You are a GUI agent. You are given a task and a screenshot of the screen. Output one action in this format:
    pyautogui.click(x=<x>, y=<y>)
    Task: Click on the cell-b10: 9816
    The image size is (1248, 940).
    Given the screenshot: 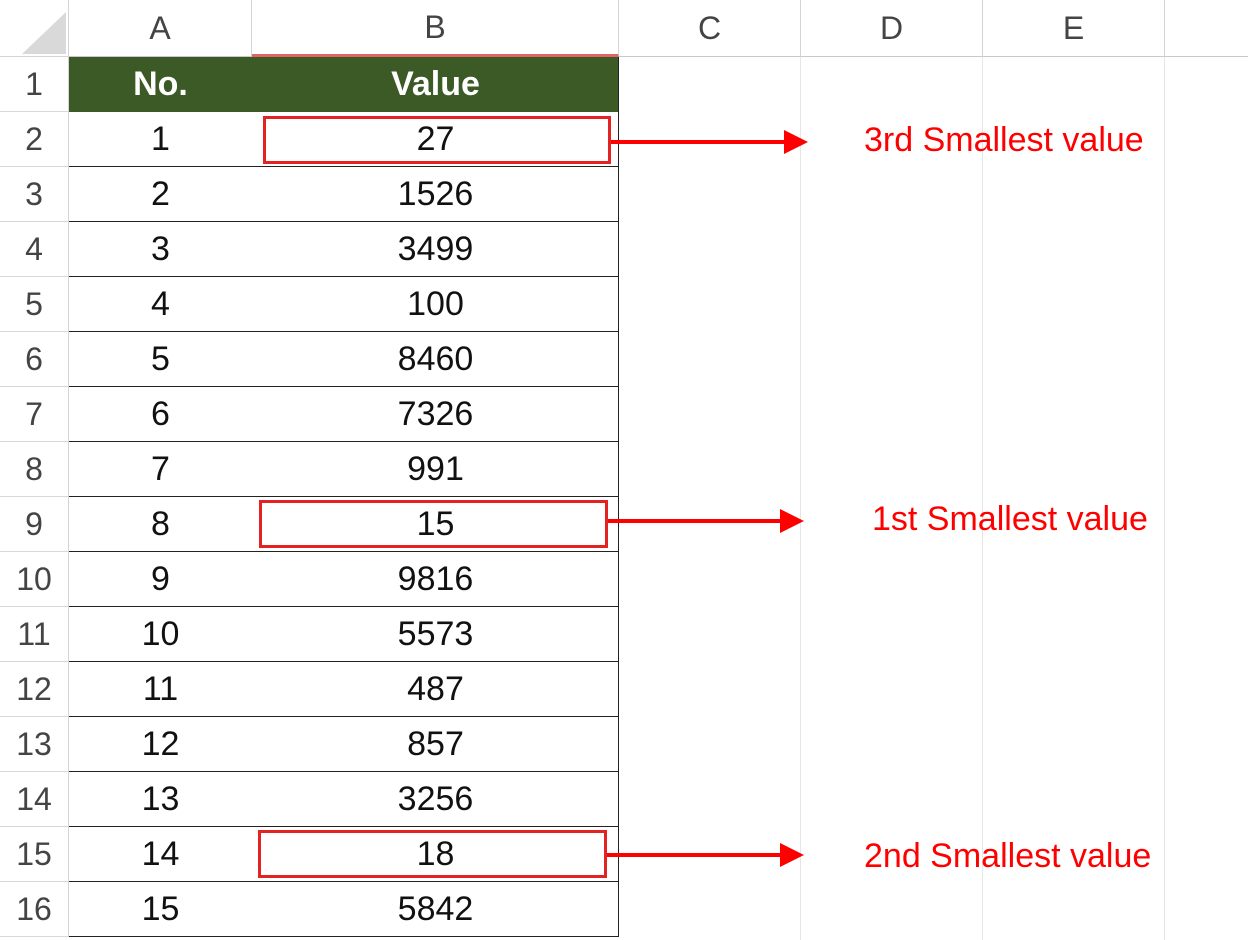 What is the action you would take?
    pyautogui.click(x=435, y=579)
    